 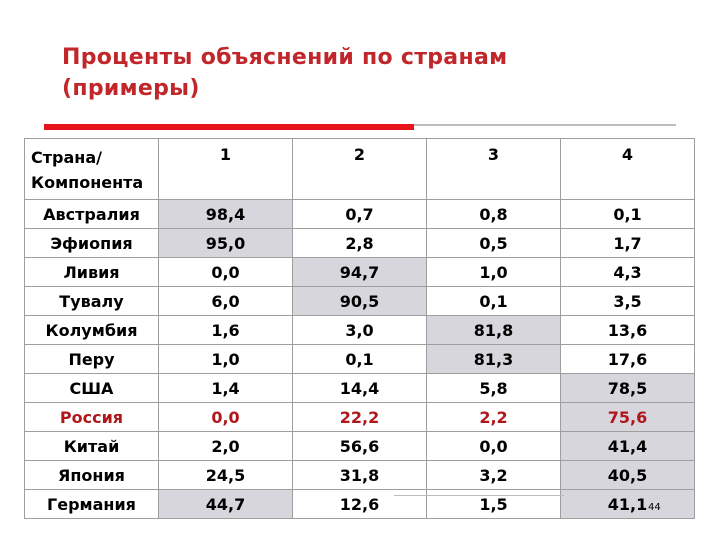 What do you see at coordinates (225, 504) in the screenshot?
I see `value-cell: 44,7` at bounding box center [225, 504].